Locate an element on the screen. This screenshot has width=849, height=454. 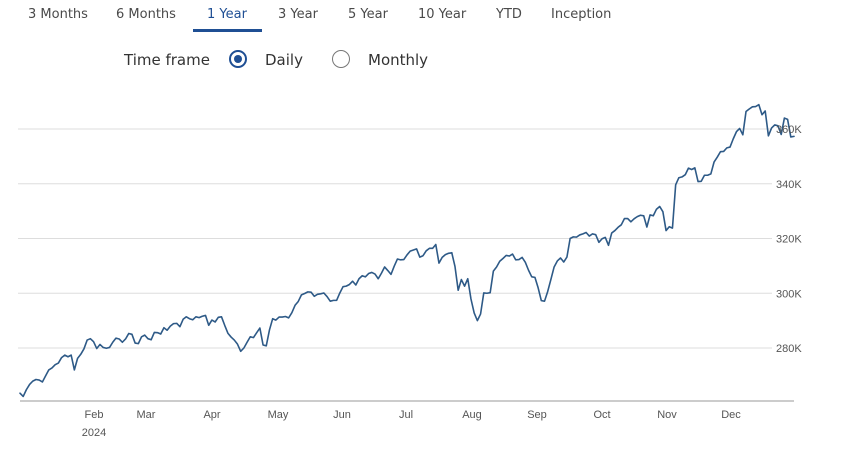
tab-5-year: 5 Year is located at coordinates (368, 14).